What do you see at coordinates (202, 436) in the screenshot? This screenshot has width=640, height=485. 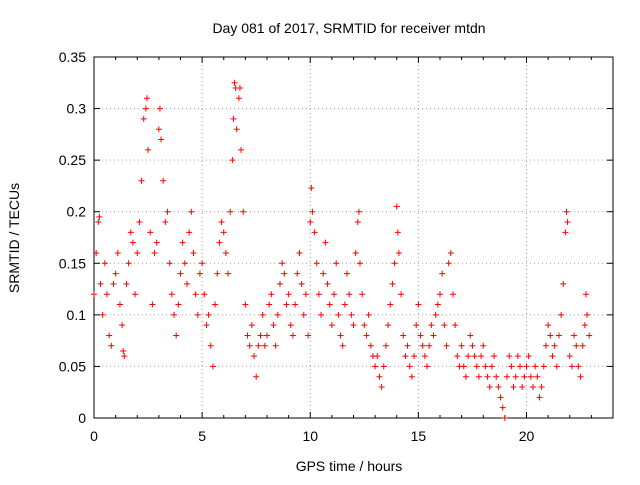 I see `x-tick-label: 5` at bounding box center [202, 436].